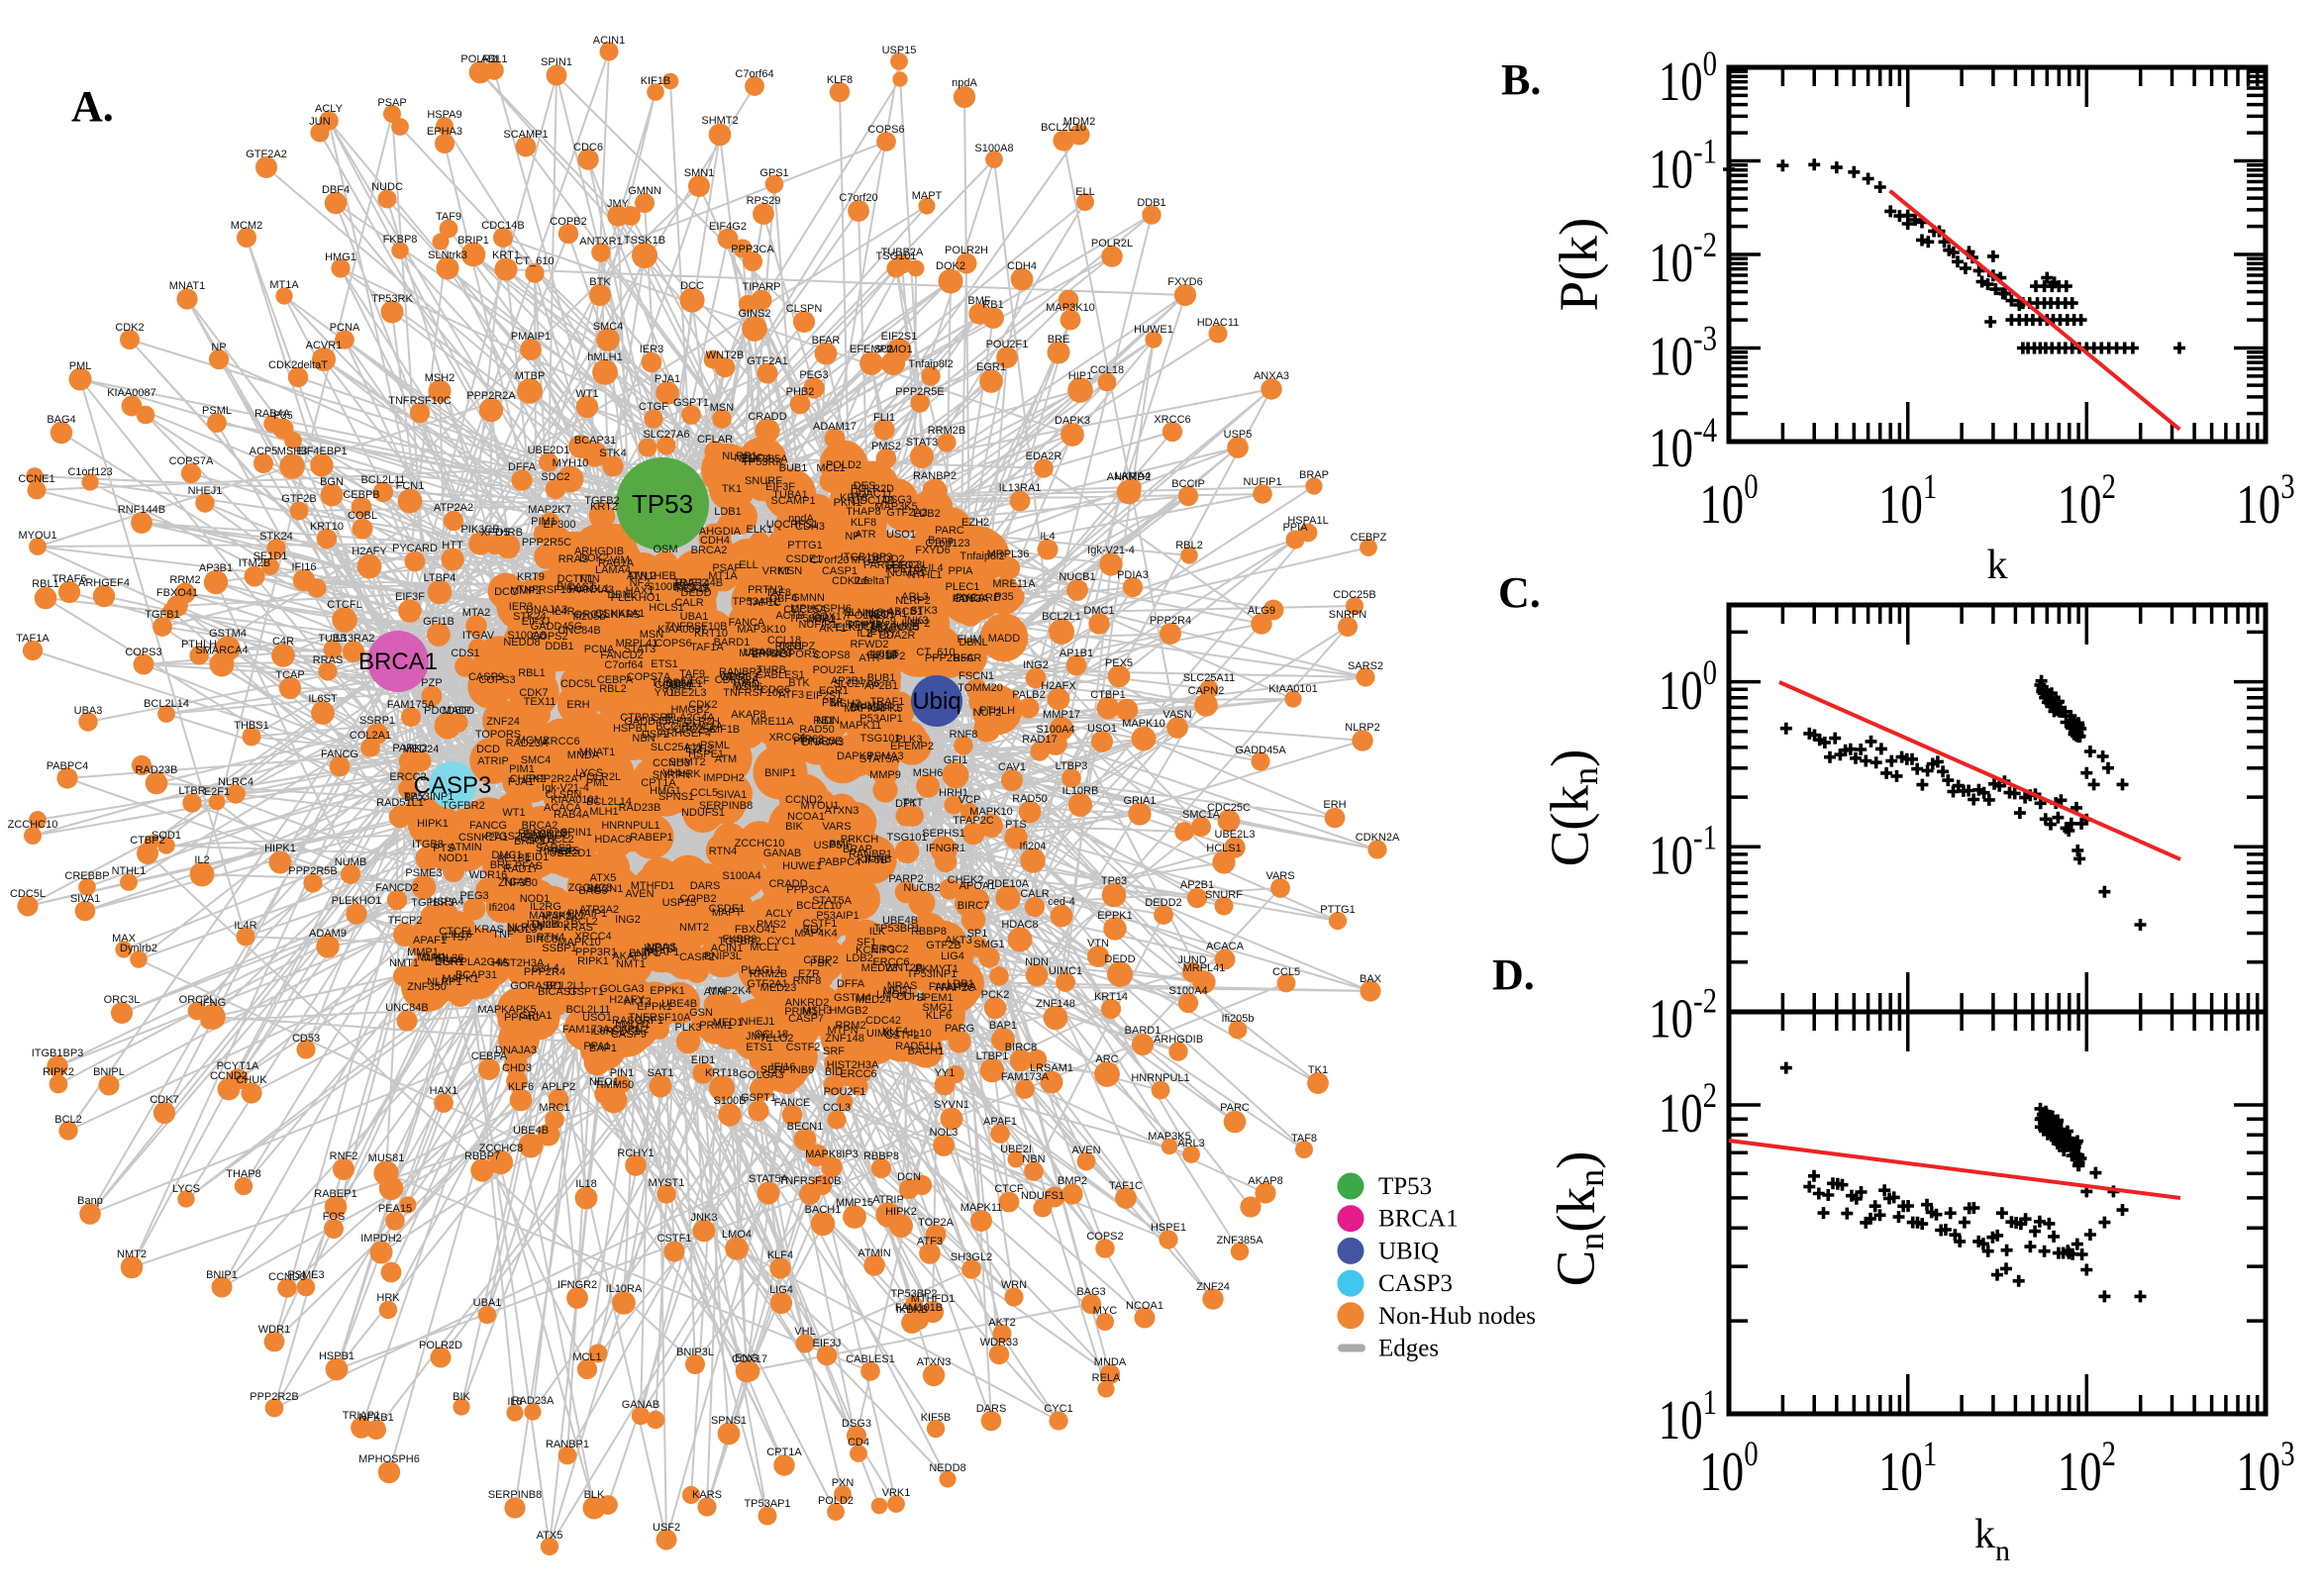 The width and height of the screenshot is (2323, 1596). What do you see at coordinates (848, 503) in the screenshot?
I see `svg-text: PKN1` at bounding box center [848, 503].